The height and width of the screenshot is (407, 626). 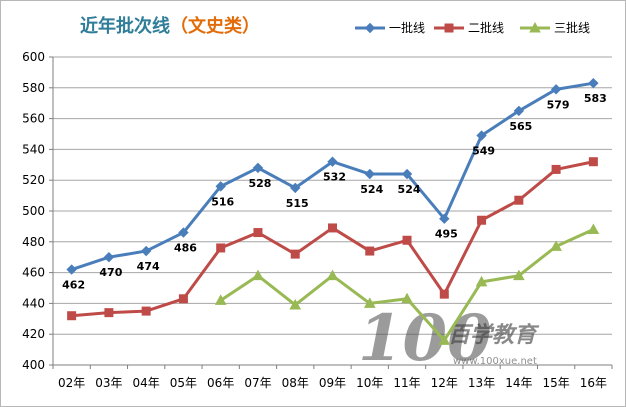 What do you see at coordinates (33, 273) in the screenshot?
I see `y-tick-label: 460` at bounding box center [33, 273].